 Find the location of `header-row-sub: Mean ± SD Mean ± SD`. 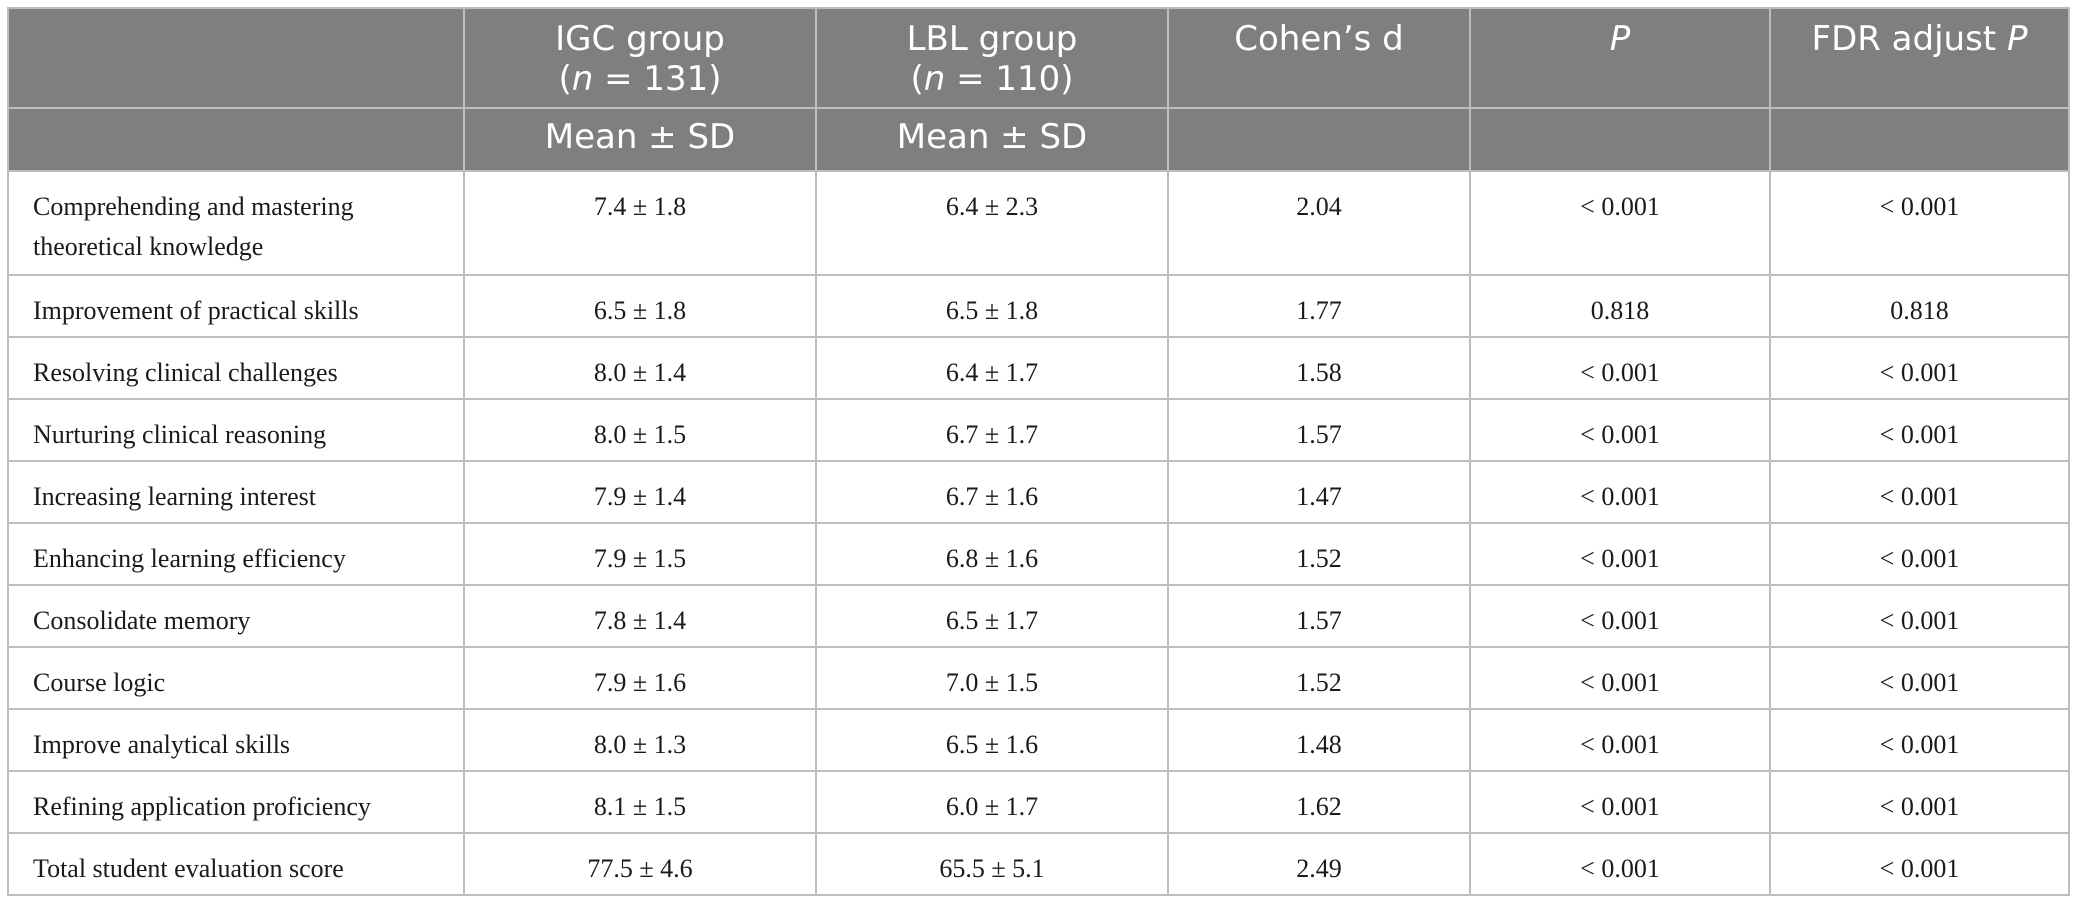

header-row-sub: Mean ± SD Mean ± SD is located at coordinates (1038, 139).